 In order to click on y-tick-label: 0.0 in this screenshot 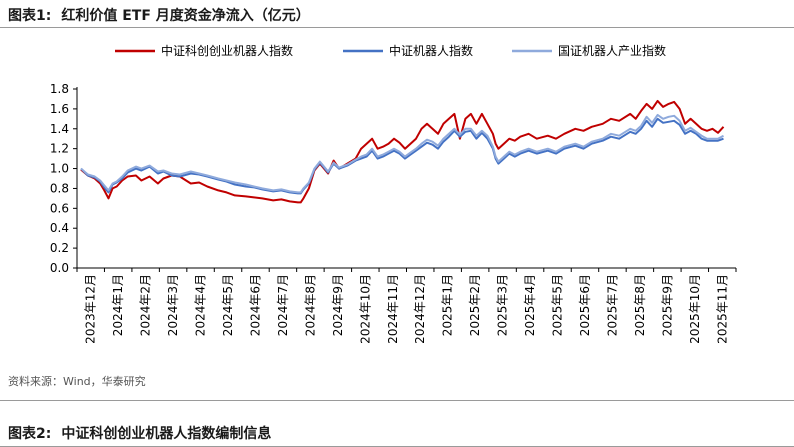, I will do `click(59, 268)`.